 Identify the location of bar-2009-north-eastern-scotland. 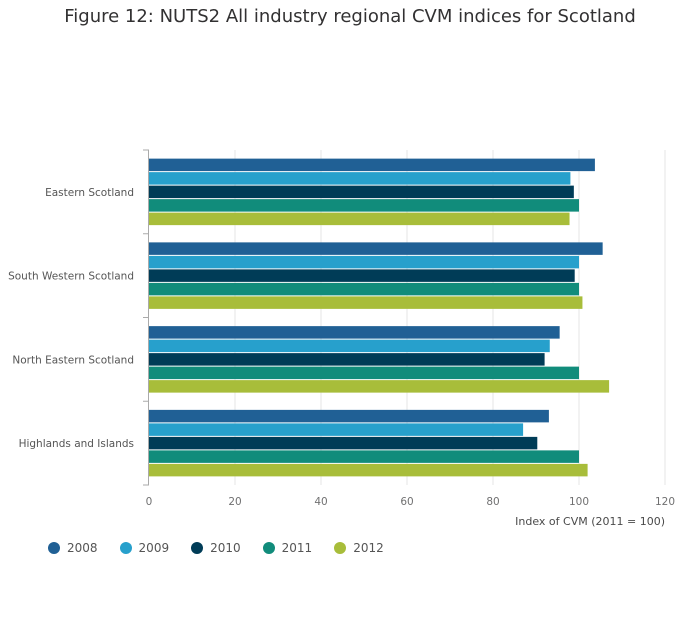
(349, 346).